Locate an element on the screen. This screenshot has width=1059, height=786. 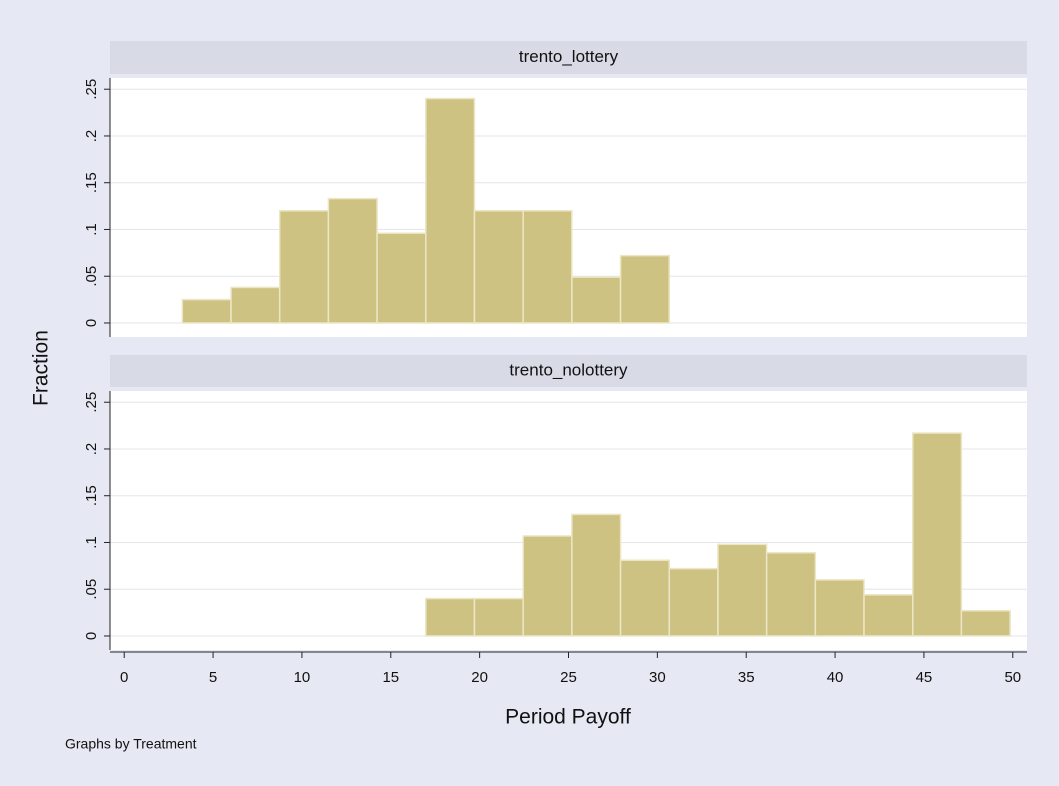
panel-title: trento_lottery is located at coordinates (569, 56).